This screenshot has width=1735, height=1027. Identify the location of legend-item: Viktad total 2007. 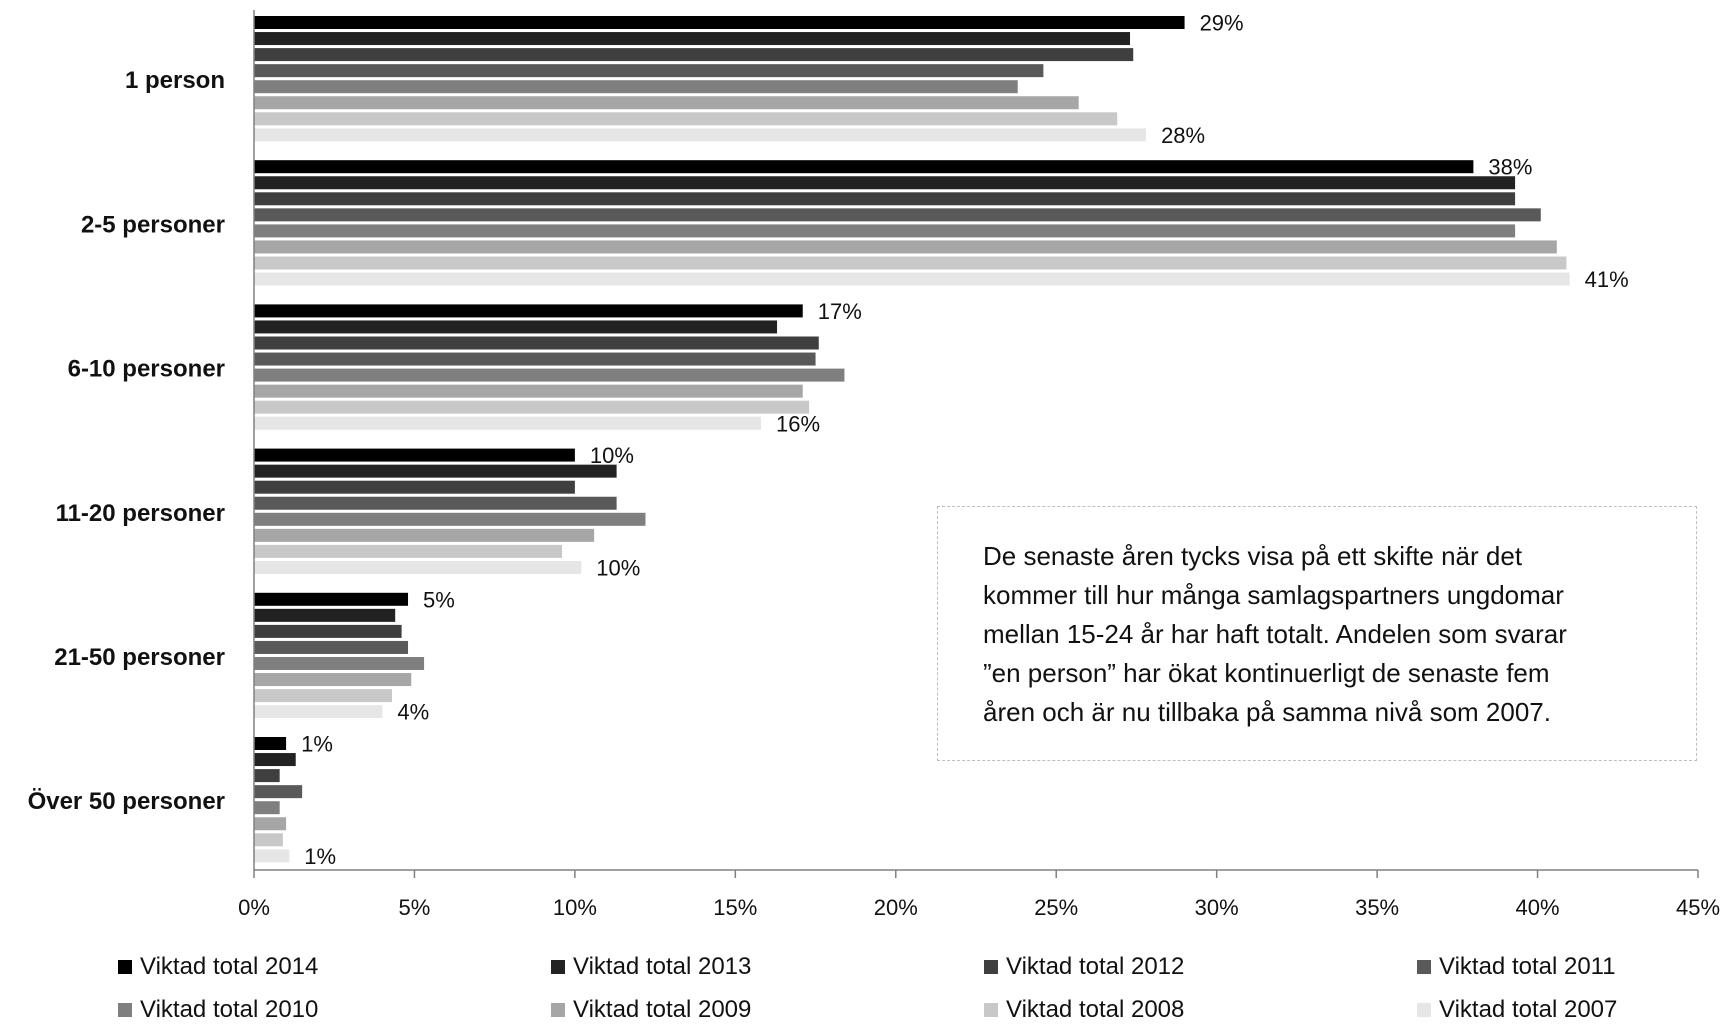
(1517, 1010).